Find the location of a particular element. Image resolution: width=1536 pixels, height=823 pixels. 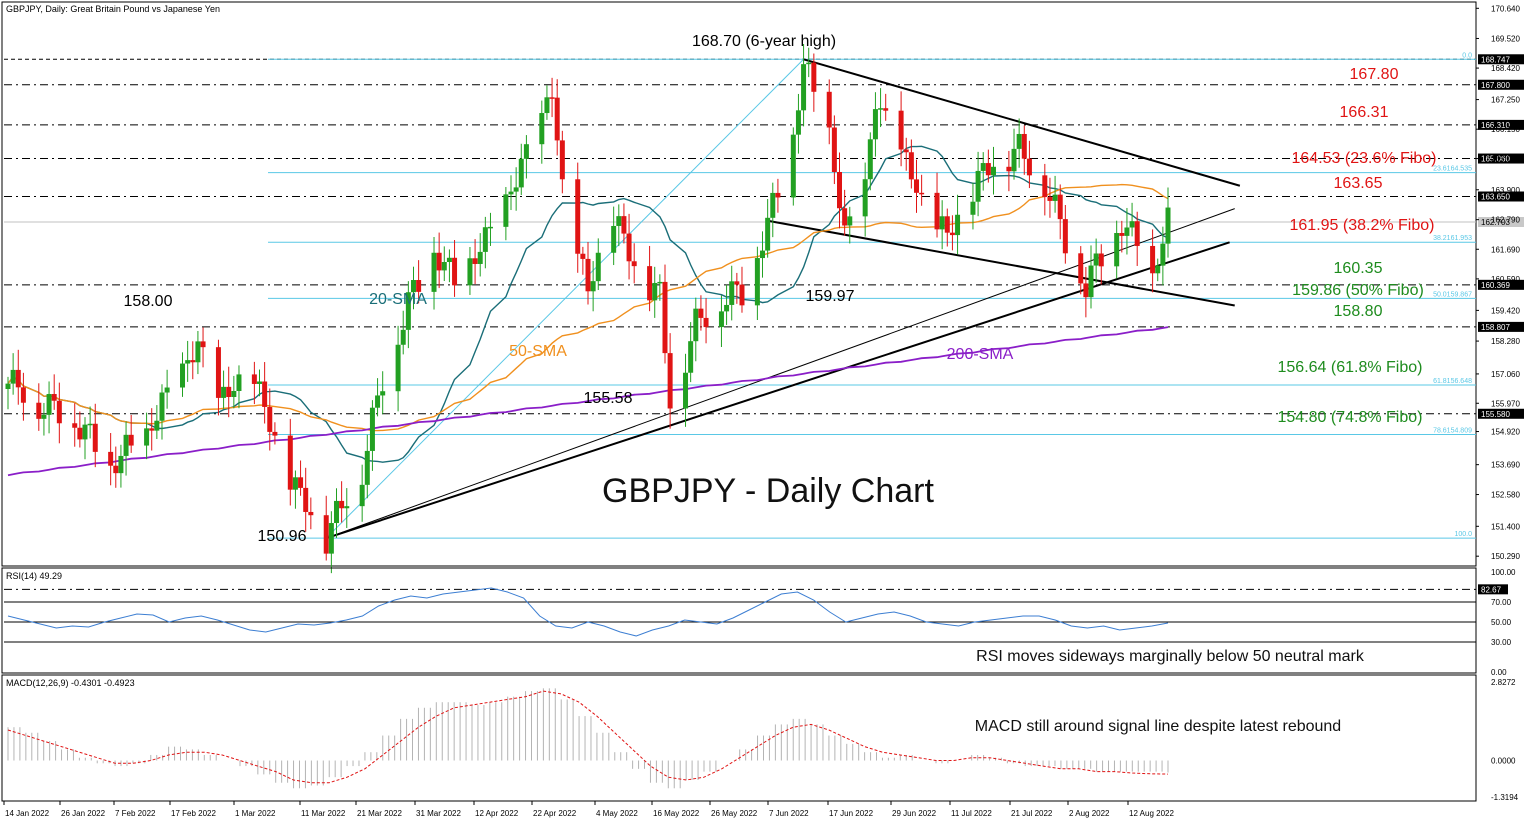

date-axis-label: 26 May 2022 is located at coordinates (734, 813).